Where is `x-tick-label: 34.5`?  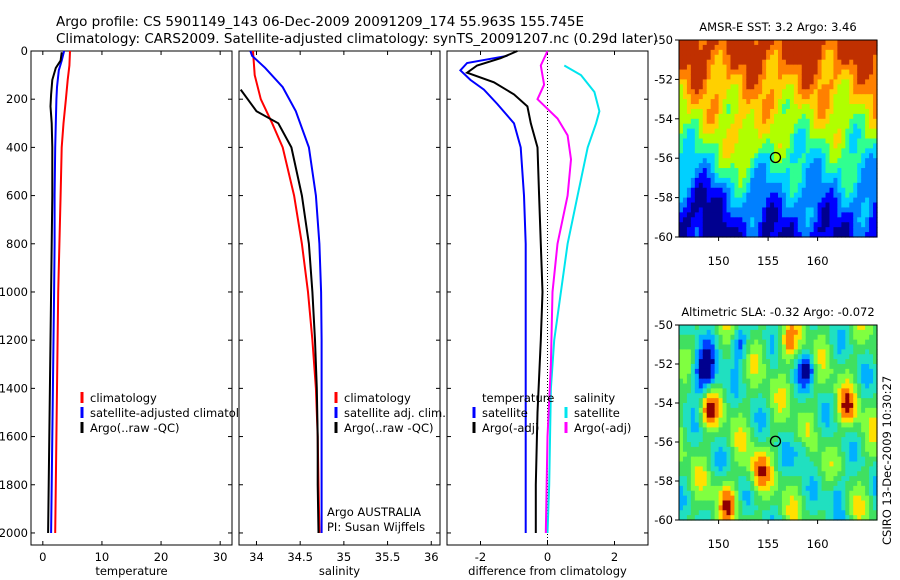 x-tick-label: 34.5 is located at coordinates (300, 557).